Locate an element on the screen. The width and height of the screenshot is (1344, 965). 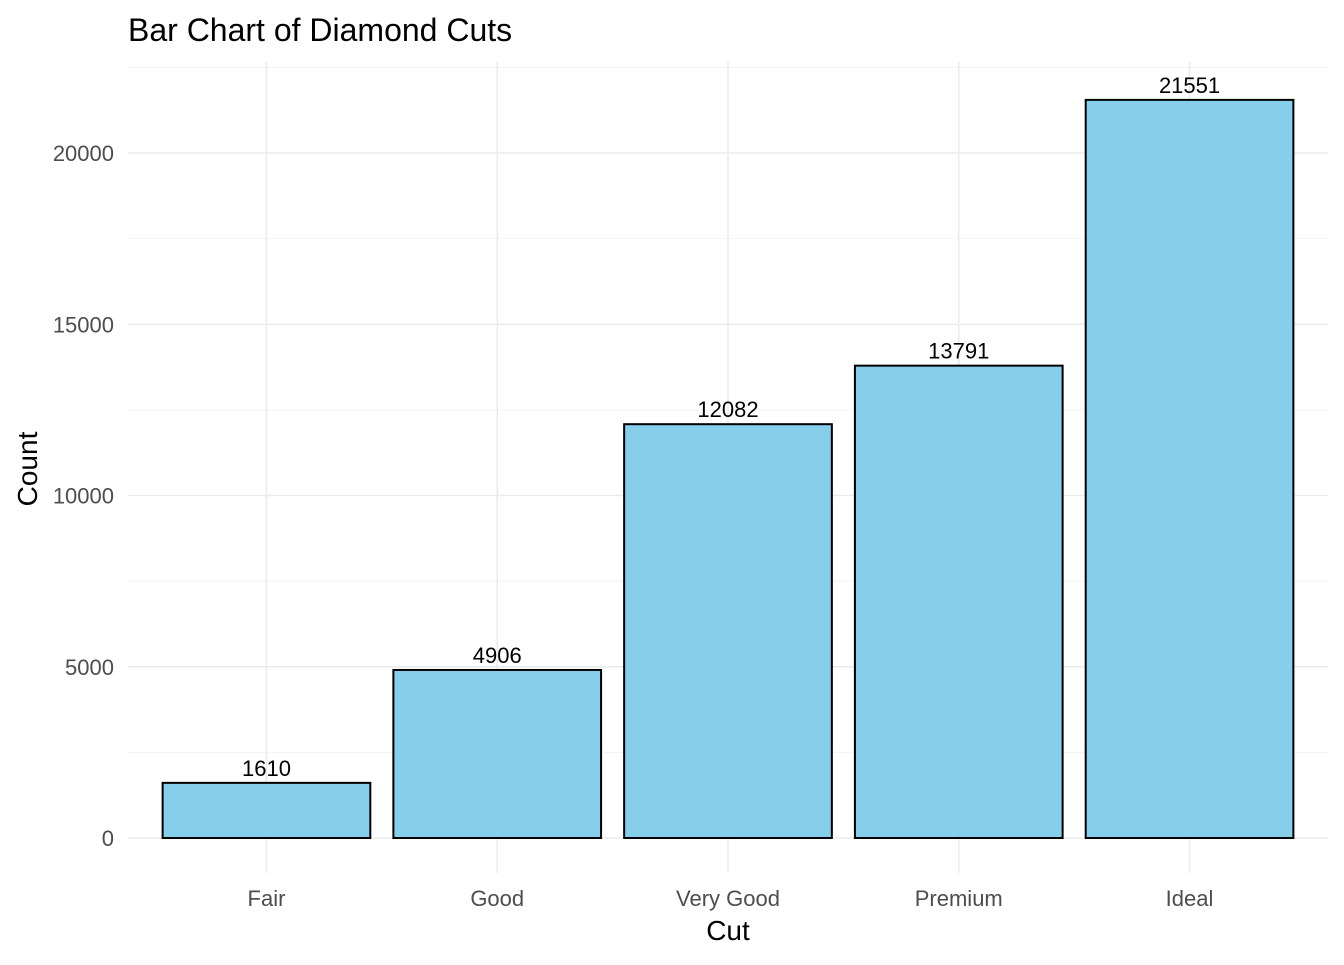
y-tick-label: 20000 is located at coordinates (83, 153).